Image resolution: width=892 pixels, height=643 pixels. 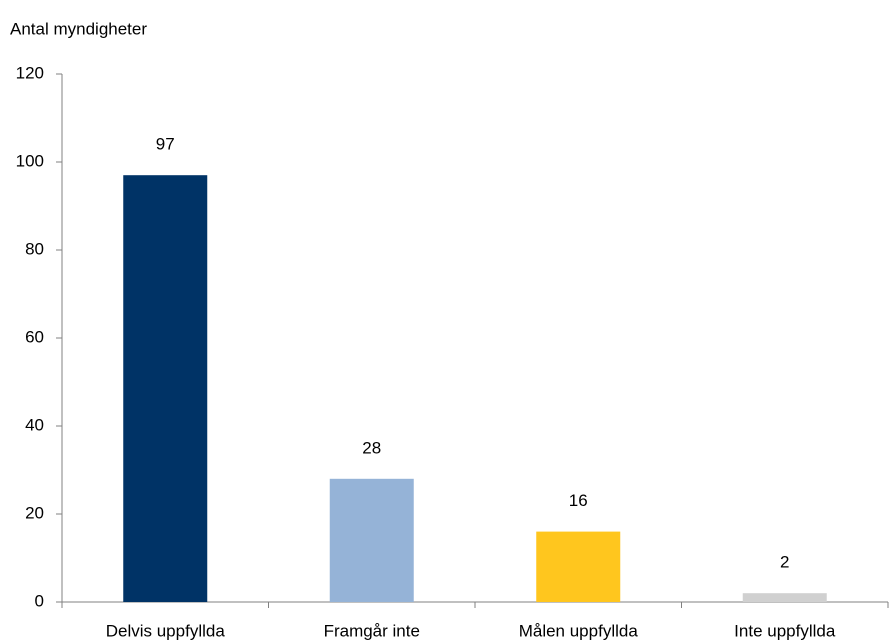 I want to click on data-label: 16, so click(x=578, y=500).